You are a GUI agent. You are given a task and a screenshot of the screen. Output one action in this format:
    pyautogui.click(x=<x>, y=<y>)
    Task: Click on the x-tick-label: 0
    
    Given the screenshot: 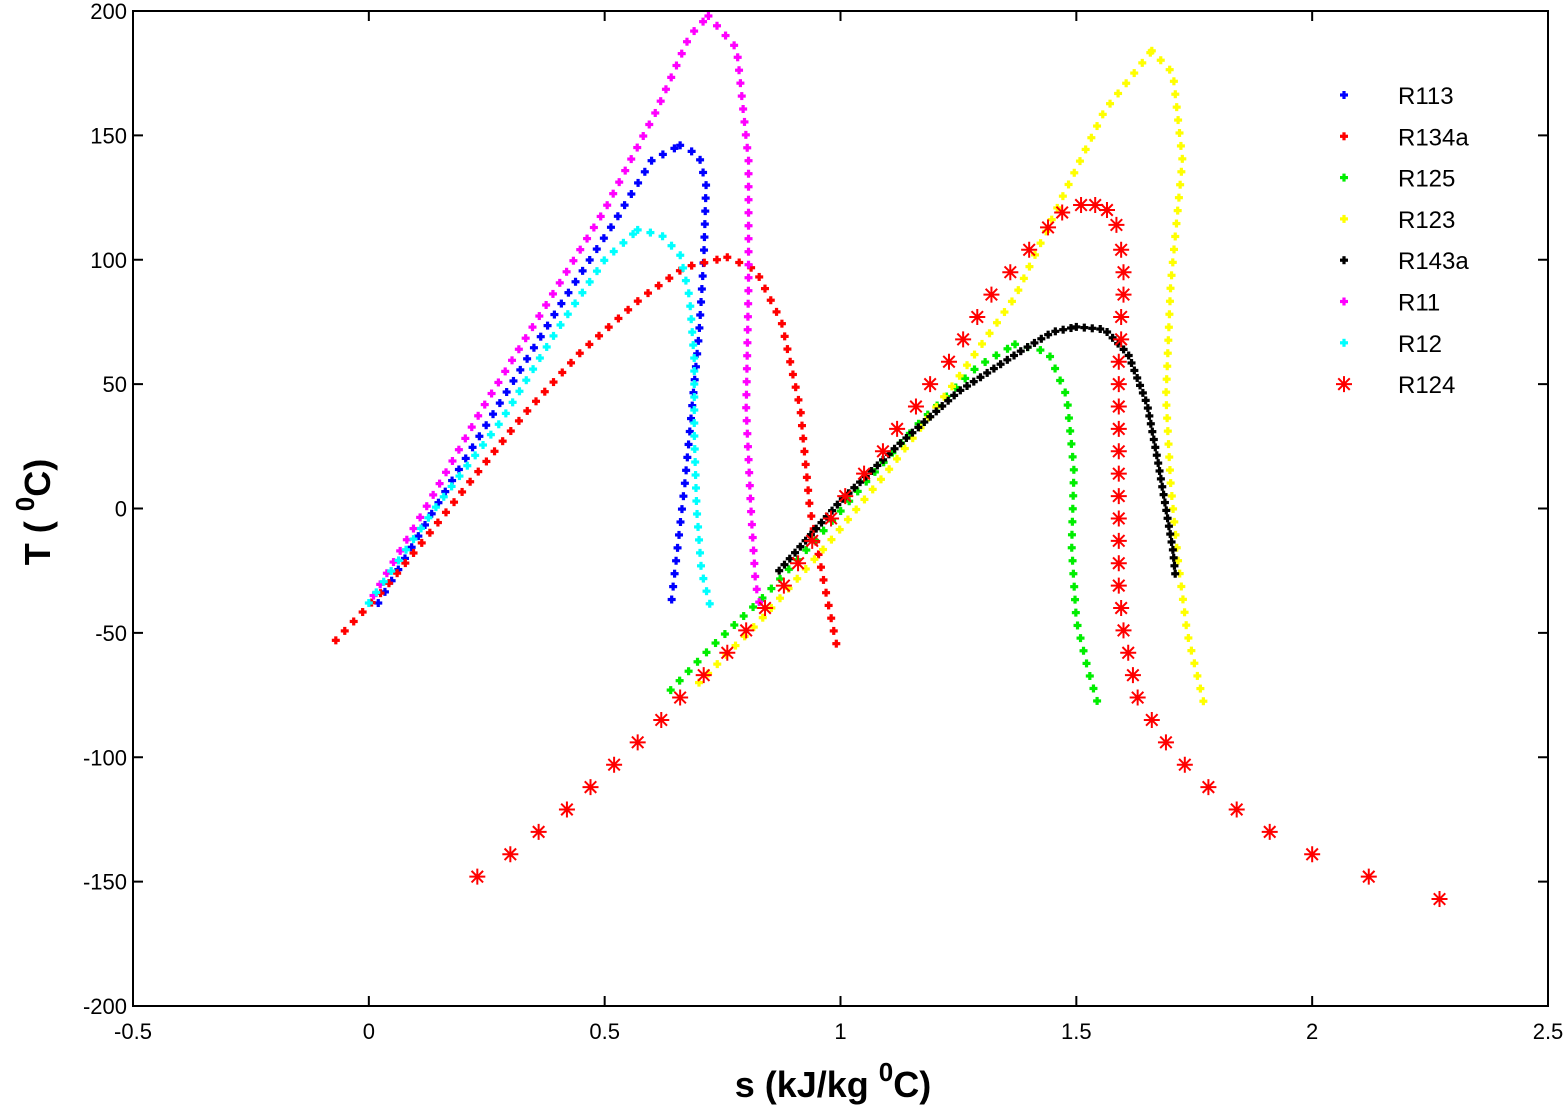 What is the action you would take?
    pyautogui.click(x=369, y=1031)
    